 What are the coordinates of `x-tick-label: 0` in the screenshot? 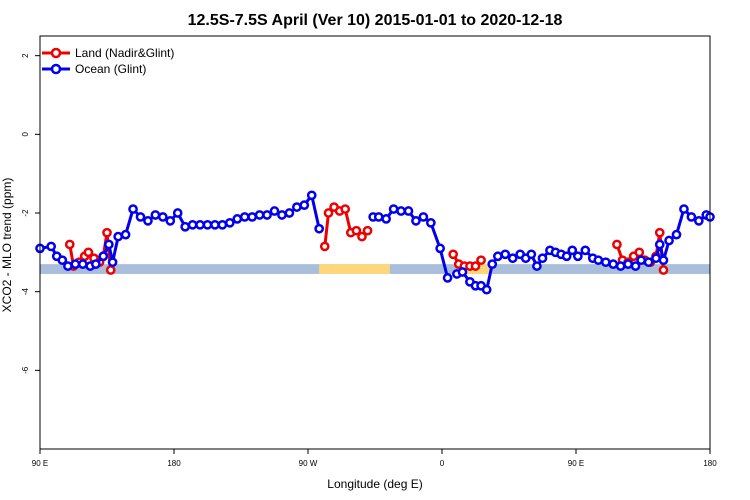 It's located at (442, 463).